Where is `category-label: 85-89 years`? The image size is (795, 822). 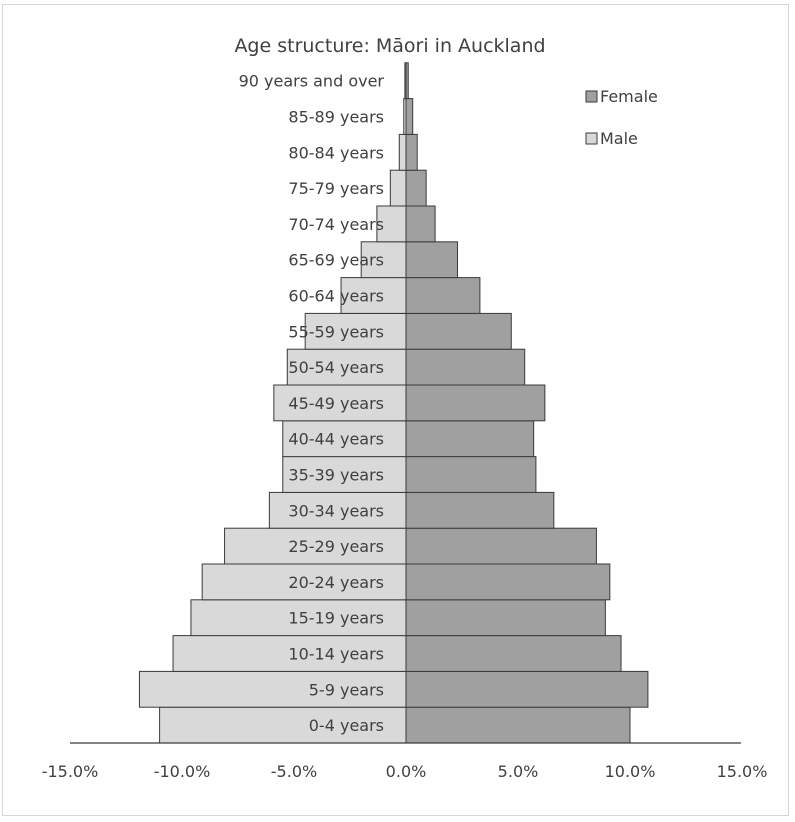 category-label: 85-89 years is located at coordinates (336, 117).